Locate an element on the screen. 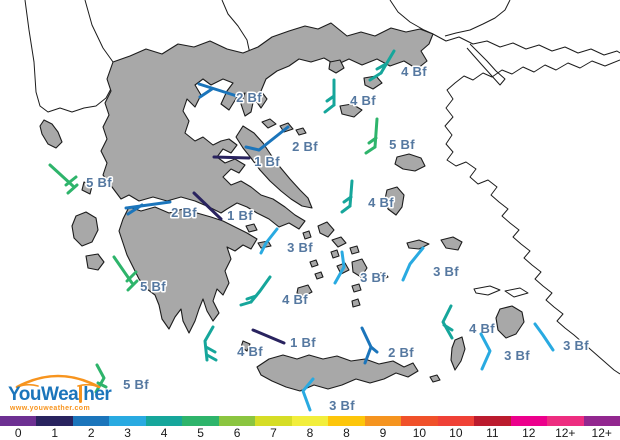 This screenshot has width=620, height=440. scale-segment: 11 is located at coordinates (492, 428).